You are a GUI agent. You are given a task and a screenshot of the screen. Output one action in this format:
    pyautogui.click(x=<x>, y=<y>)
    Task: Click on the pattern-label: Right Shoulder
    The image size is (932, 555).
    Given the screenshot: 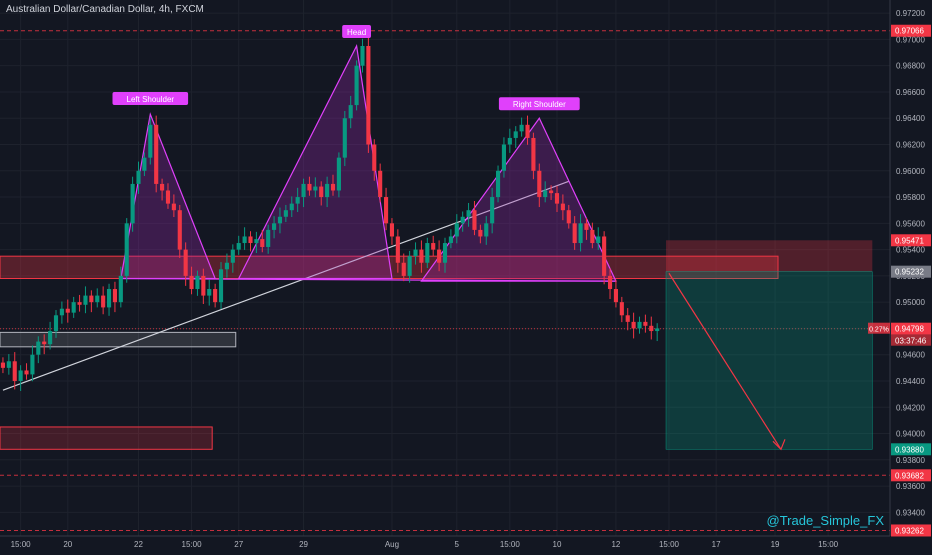 What is the action you would take?
    pyautogui.click(x=539, y=104)
    